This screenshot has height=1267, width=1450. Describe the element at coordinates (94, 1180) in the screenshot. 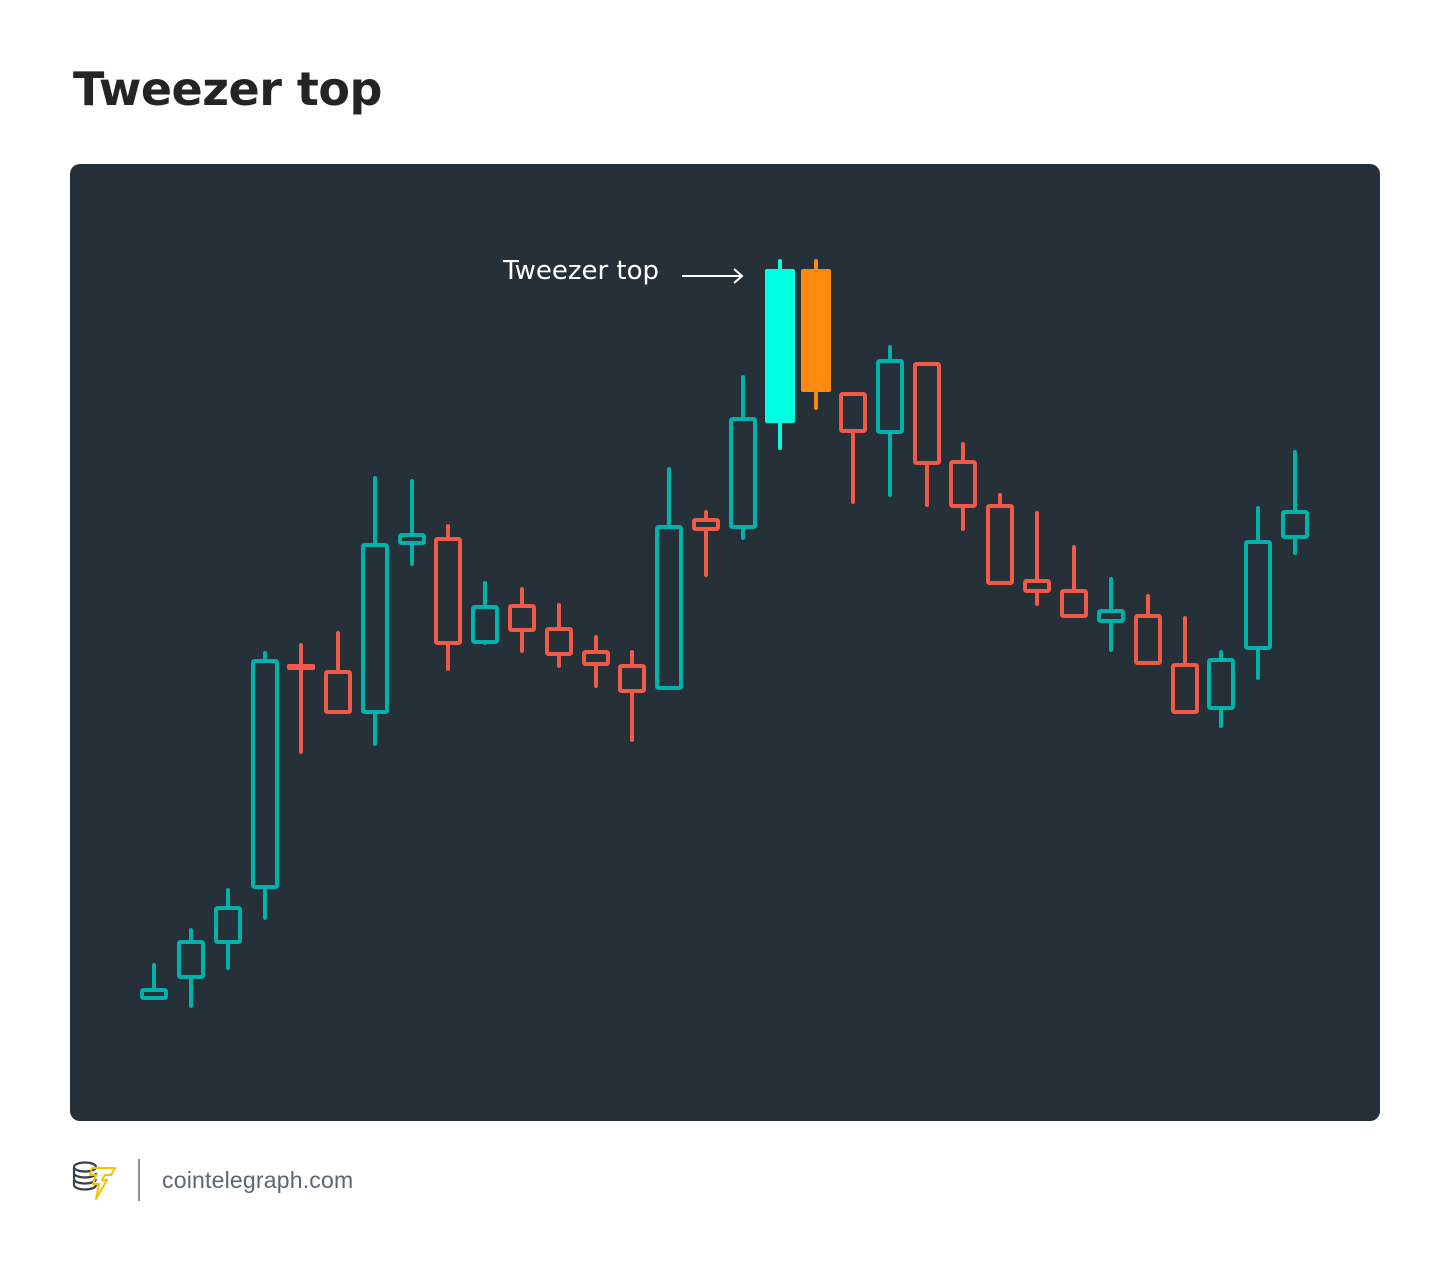

I see `cointelegraph-logo-icon` at that location.